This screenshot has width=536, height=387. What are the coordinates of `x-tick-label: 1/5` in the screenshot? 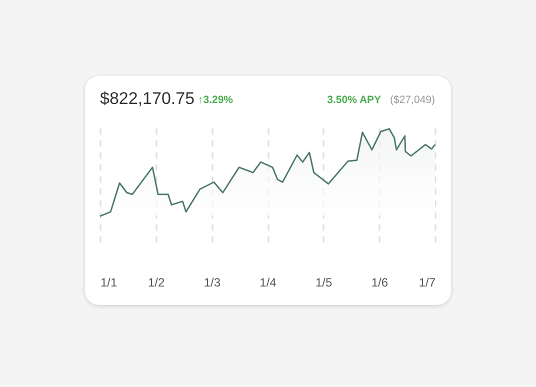 It's located at (323, 283).